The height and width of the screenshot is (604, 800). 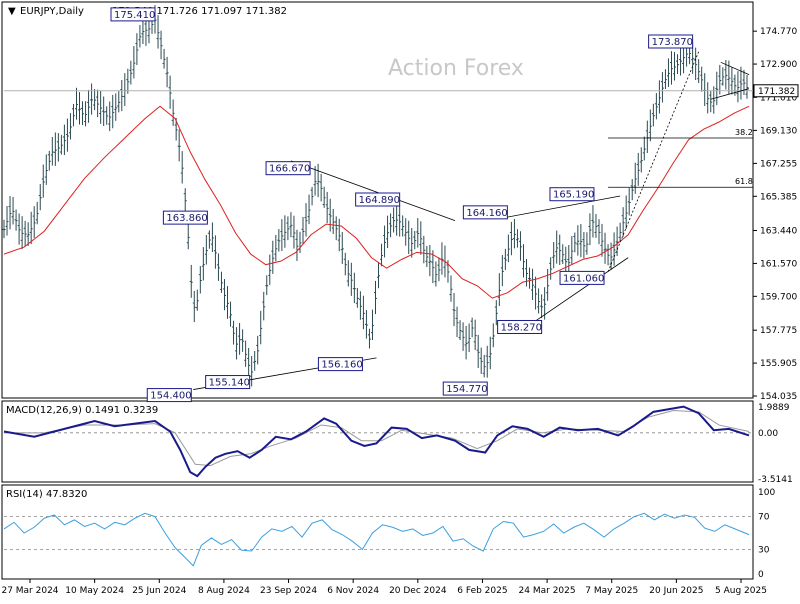 What do you see at coordinates (778, 232) in the screenshot?
I see `price-axis-label: 163.440` at bounding box center [778, 232].